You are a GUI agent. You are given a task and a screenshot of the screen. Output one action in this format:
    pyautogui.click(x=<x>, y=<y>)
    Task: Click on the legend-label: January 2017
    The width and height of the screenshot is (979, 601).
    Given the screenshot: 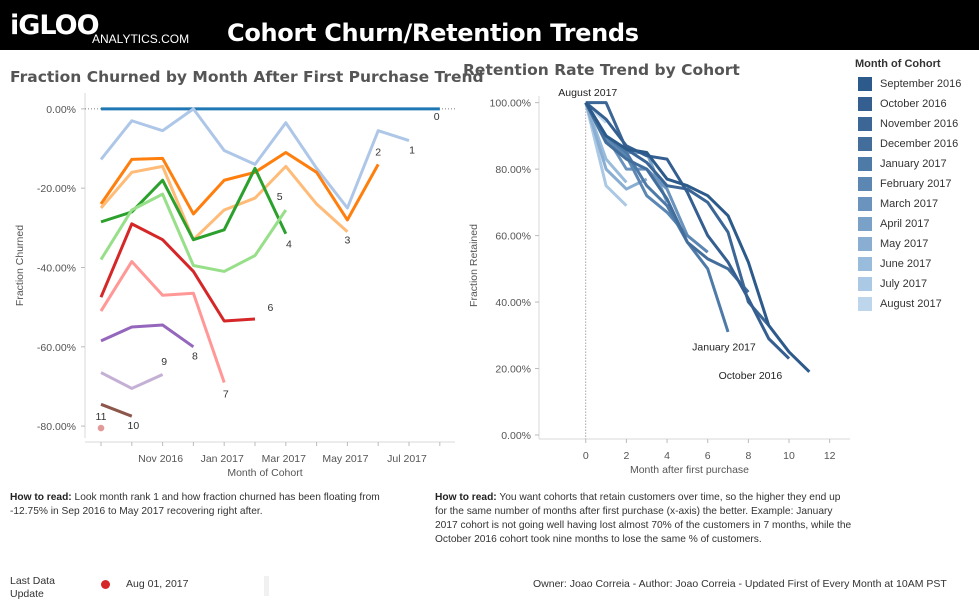 What is the action you would take?
    pyautogui.click(x=913, y=164)
    